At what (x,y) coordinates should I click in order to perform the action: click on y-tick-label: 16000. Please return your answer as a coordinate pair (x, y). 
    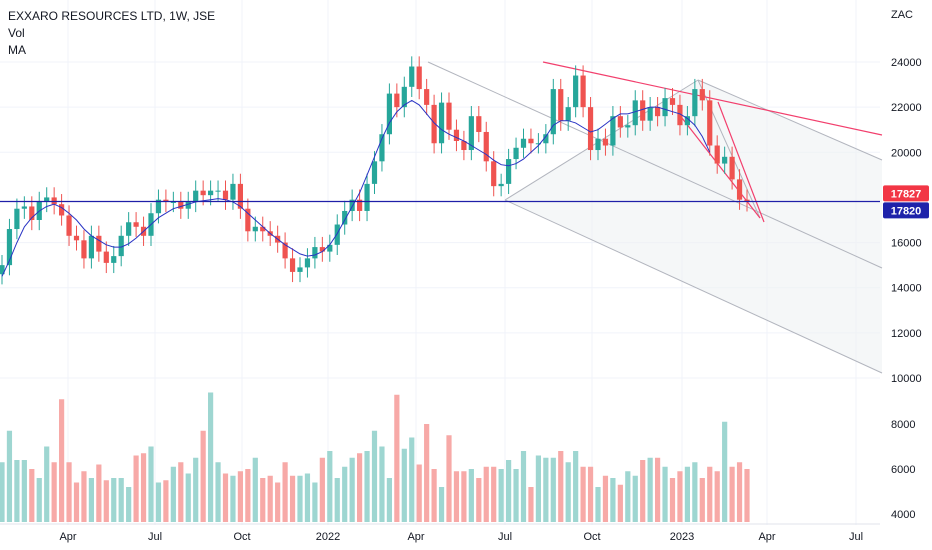
    Looking at the image, I should click on (906, 244).